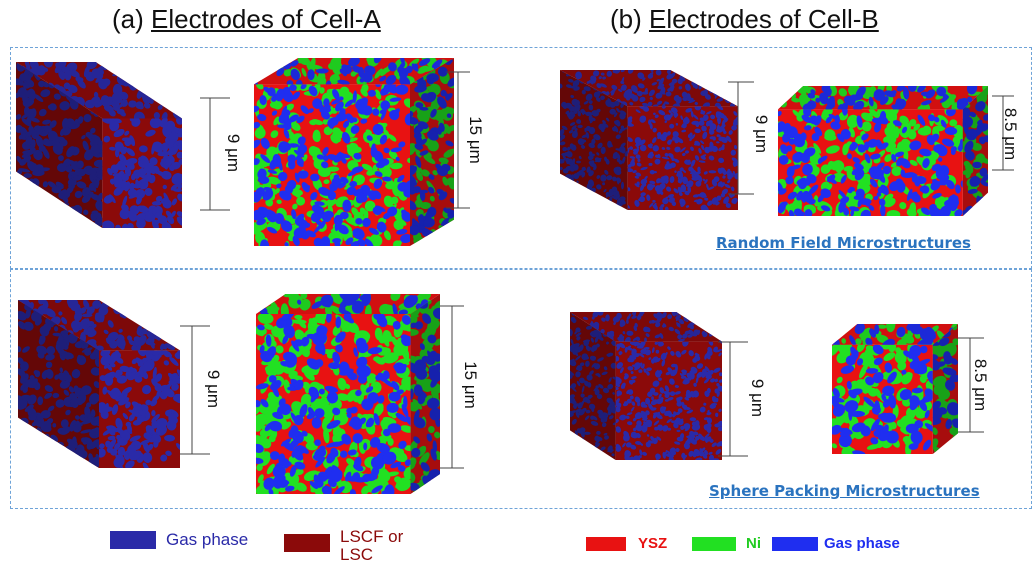  Describe the element at coordinates (895, 389) in the screenshot. I see `cube-b-sphere-anode` at that location.